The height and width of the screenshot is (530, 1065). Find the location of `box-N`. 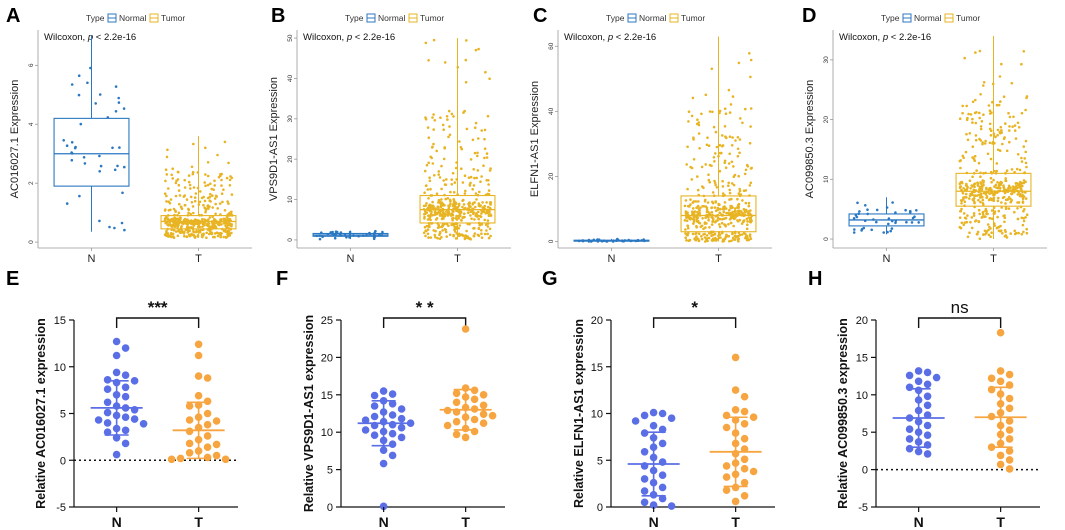

box-N is located at coordinates (886, 216).